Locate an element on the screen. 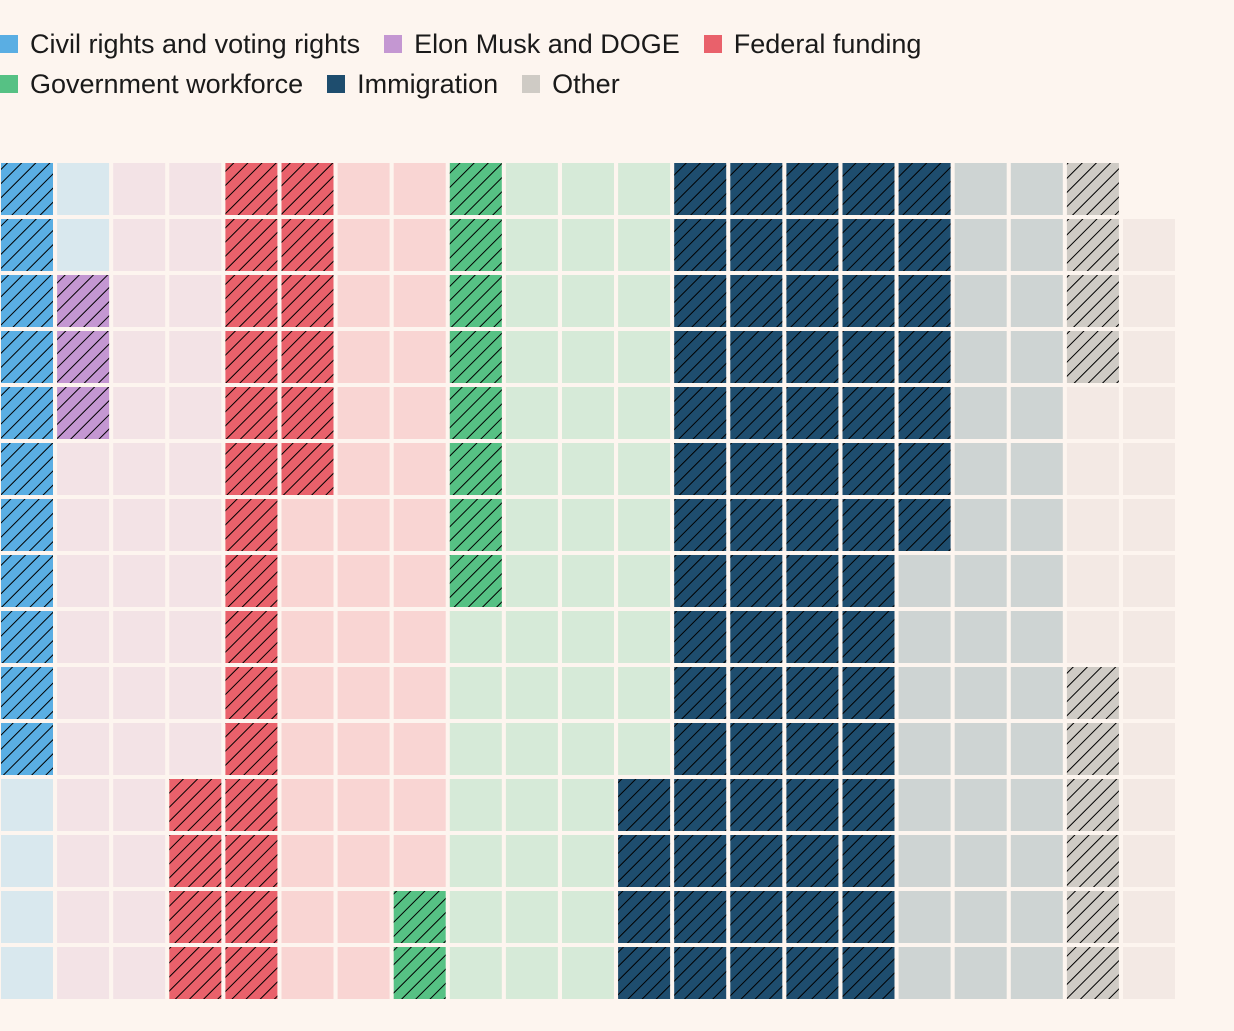 The width and height of the screenshot is (1234, 1031). legend-item: Federal funding is located at coordinates (812, 44).